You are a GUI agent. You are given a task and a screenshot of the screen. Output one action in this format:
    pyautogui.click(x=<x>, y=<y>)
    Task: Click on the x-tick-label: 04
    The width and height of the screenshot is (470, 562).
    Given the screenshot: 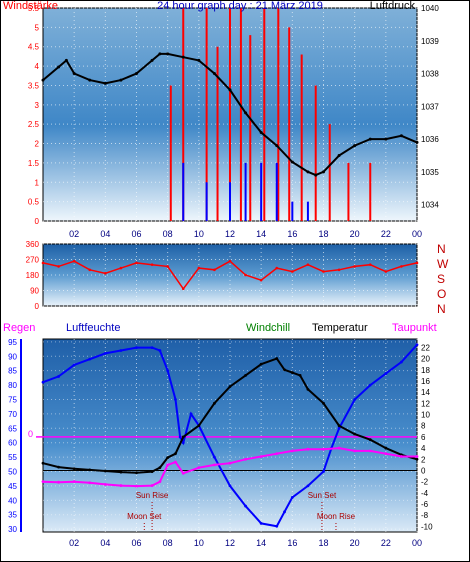 What is the action you would take?
    pyautogui.click(x=105, y=234)
    